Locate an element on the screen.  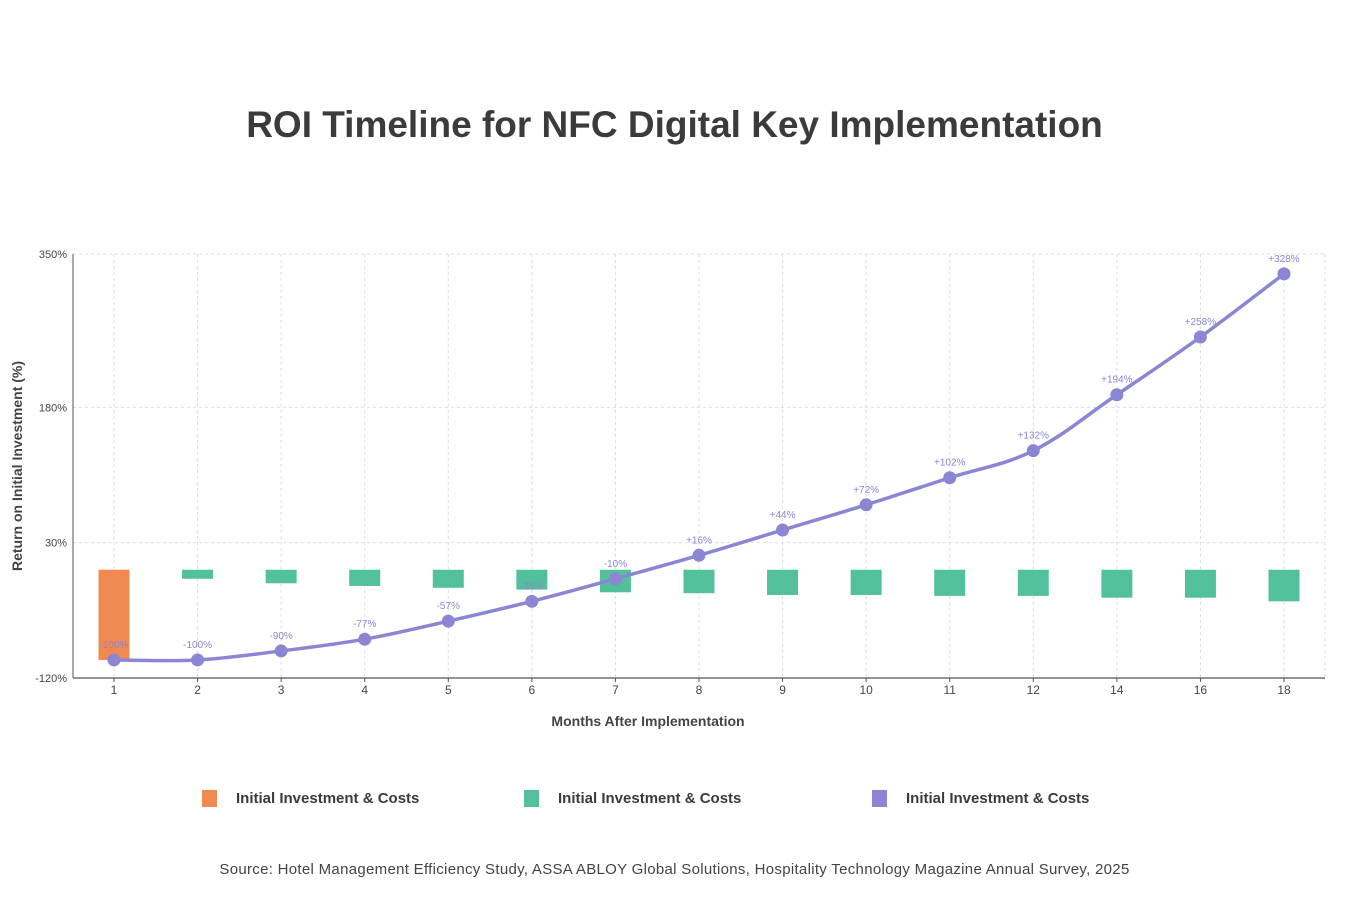
legend-item-purple: Initial Investment & Costs is located at coordinates (980, 798).